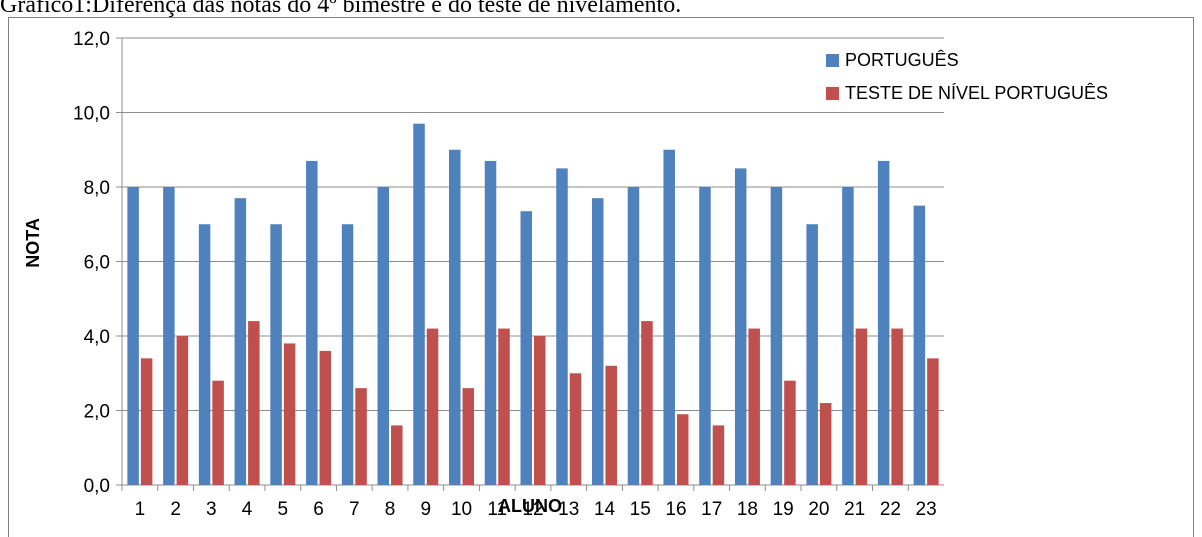  I want to click on y-tick-label: 4,0, so click(97, 337).